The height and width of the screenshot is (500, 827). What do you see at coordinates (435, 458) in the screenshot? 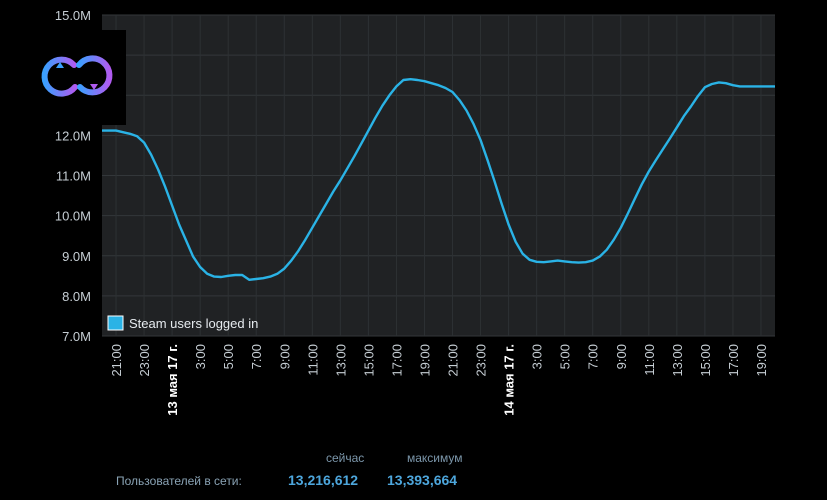
I see `stats-header-max: максимум` at bounding box center [435, 458].